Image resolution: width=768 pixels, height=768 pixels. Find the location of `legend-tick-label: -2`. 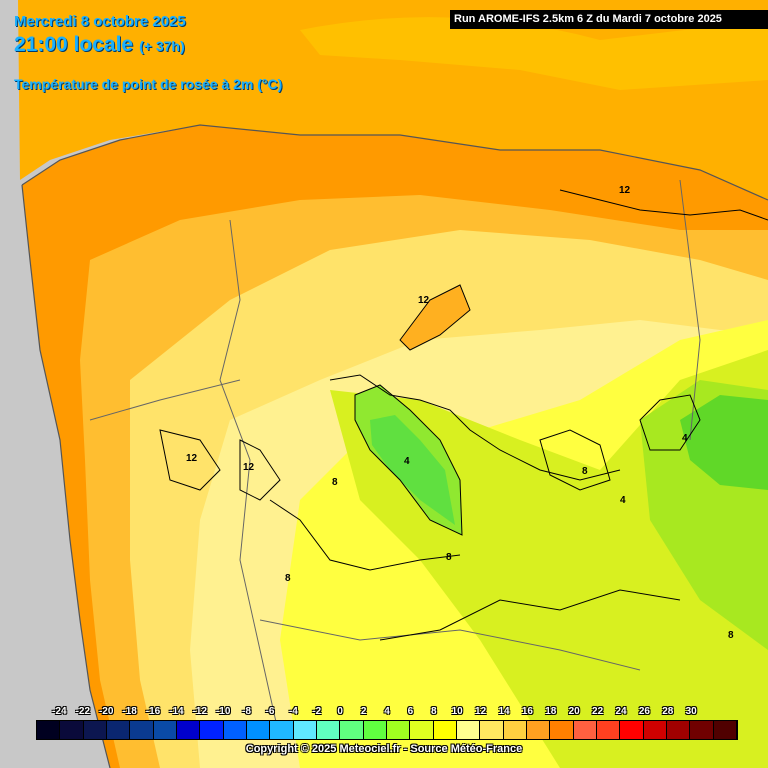

legend-tick-label: -2 is located at coordinates (317, 711).